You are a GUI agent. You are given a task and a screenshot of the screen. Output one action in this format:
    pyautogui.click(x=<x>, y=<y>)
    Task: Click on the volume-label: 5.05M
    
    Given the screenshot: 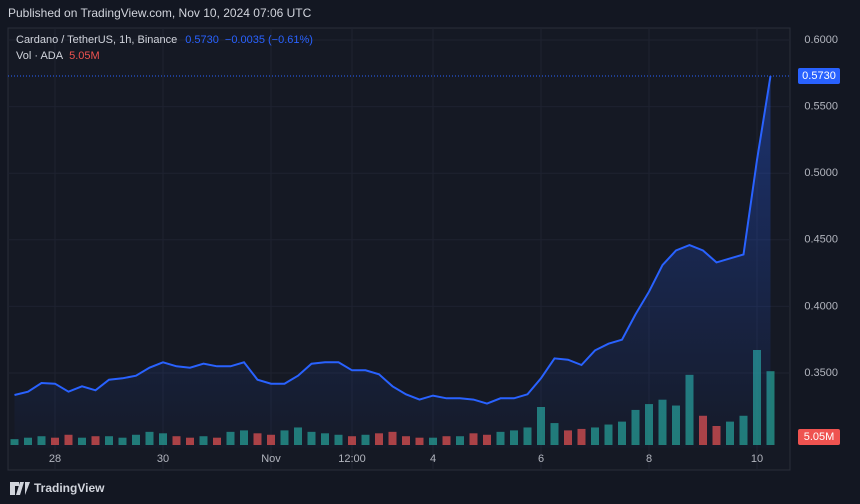 What is the action you would take?
    pyautogui.click(x=819, y=437)
    